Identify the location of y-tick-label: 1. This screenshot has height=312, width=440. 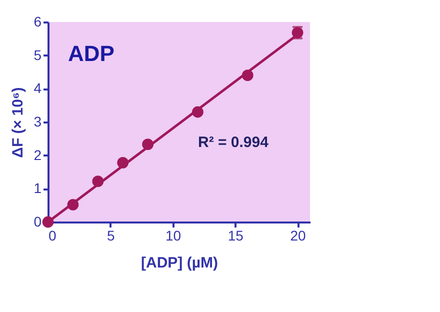
(38, 188).